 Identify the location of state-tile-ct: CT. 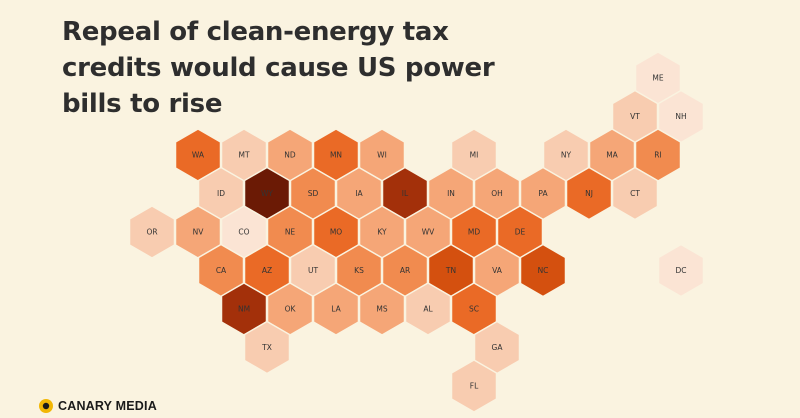
(635, 193).